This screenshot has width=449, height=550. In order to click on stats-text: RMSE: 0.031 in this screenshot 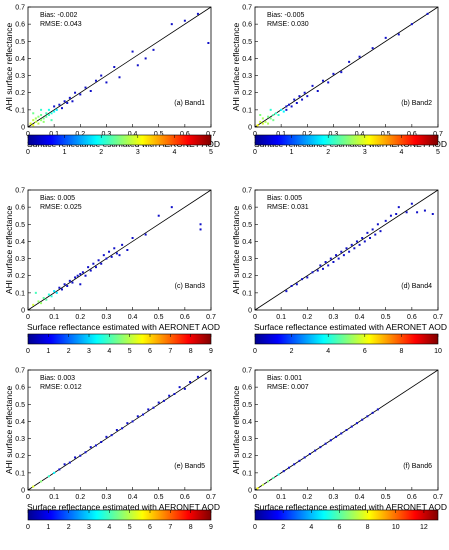, I will do `click(288, 207)`.